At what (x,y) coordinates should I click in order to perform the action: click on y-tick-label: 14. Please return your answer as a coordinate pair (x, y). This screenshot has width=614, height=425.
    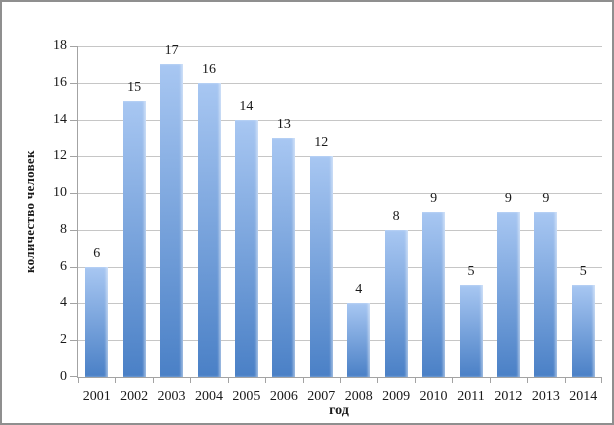
    Looking at the image, I should click on (60, 119).